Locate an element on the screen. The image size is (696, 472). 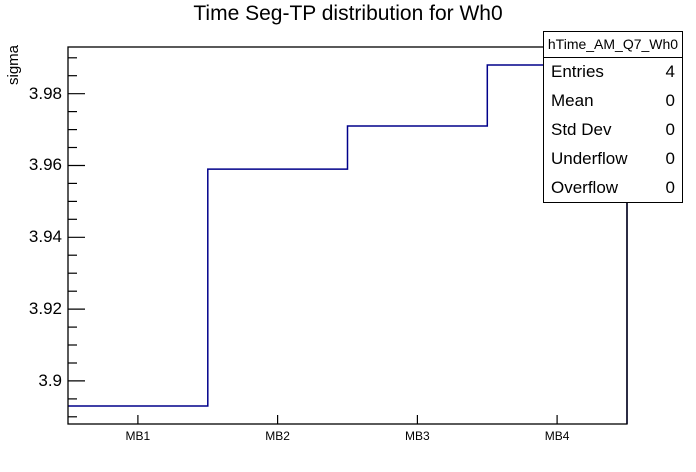
plot-title: Time Seg-TP distribution for Wh0 is located at coordinates (348, 13).